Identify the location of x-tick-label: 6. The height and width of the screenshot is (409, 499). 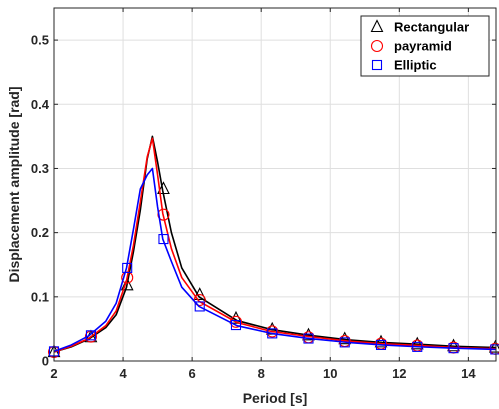
(192, 373).